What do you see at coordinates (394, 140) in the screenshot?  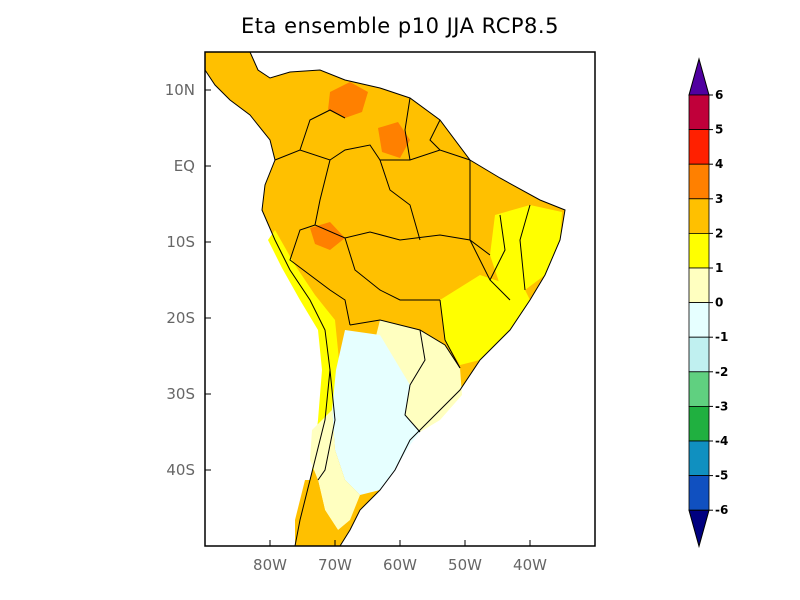 I see `region-guyana-hotspot` at bounding box center [394, 140].